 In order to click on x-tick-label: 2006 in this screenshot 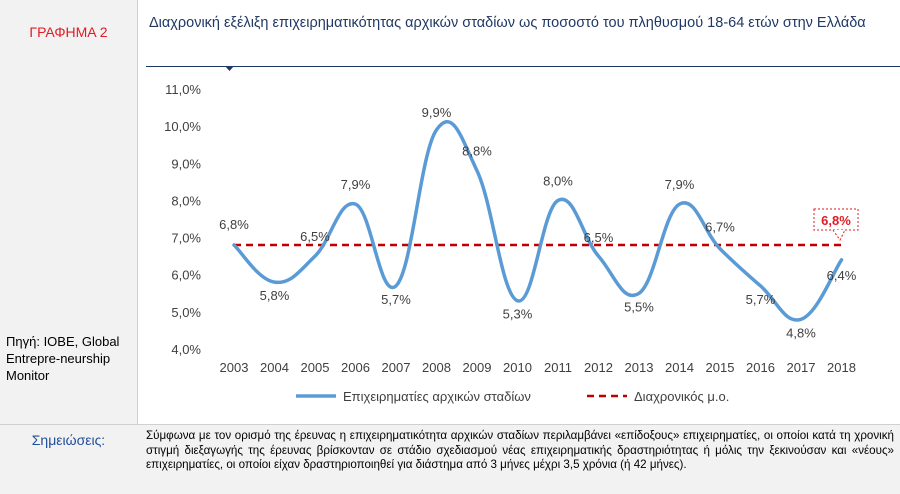, I will do `click(355, 367)`.